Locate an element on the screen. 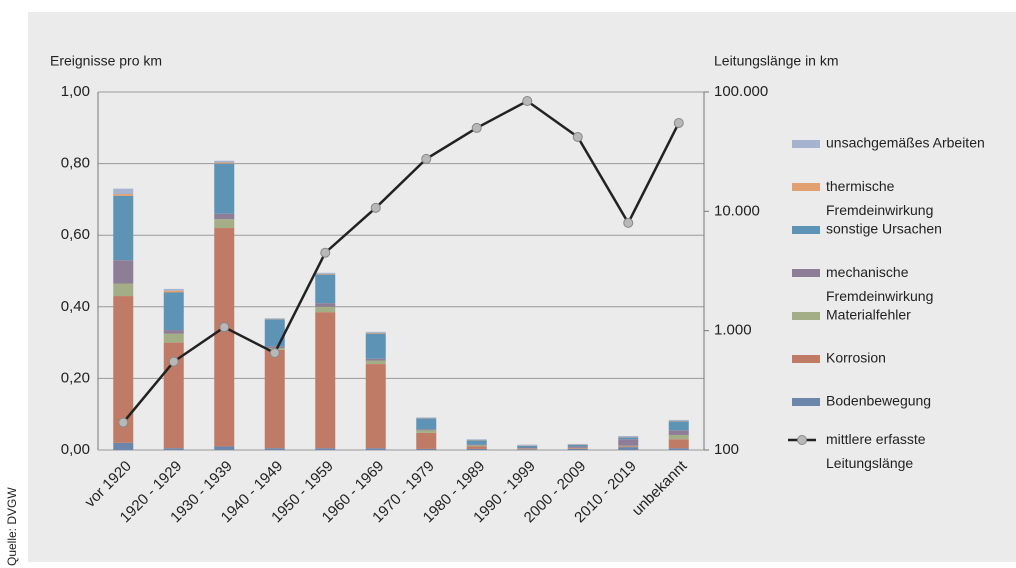 The image size is (1016, 568). legend-label: sonstige Ursachen is located at coordinates (884, 229).